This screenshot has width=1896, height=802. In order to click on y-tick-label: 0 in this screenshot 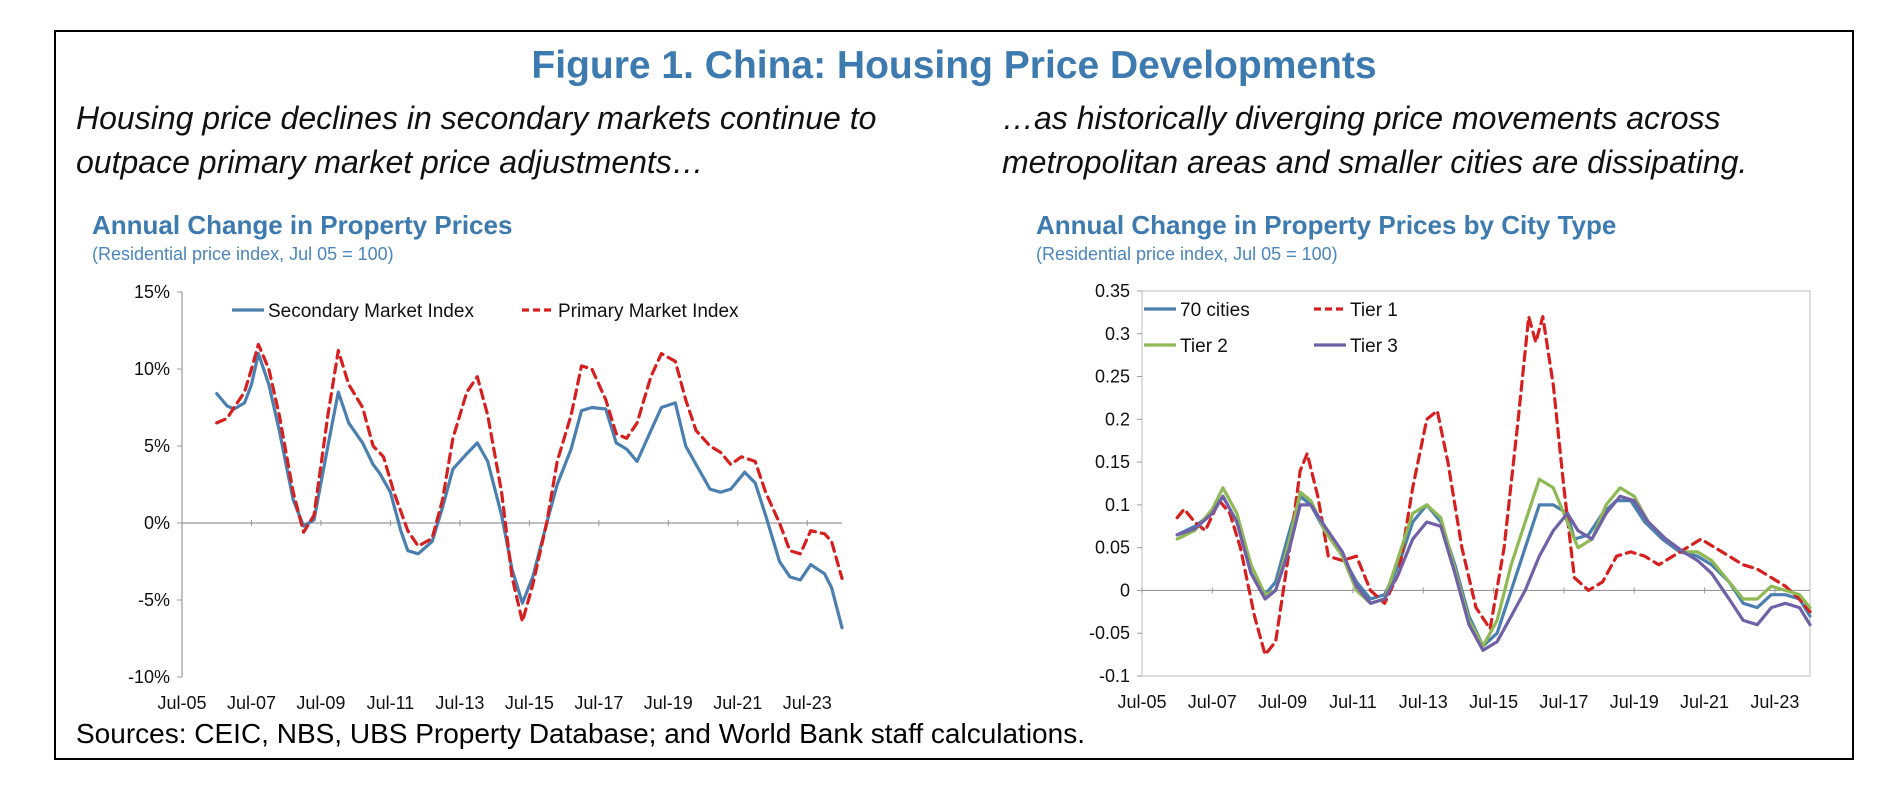, I will do `click(1125, 590)`.